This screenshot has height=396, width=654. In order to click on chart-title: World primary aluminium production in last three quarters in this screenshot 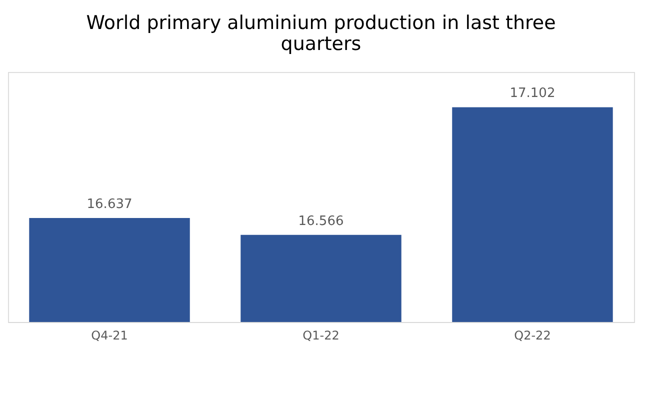, I will do `click(321, 33)`.